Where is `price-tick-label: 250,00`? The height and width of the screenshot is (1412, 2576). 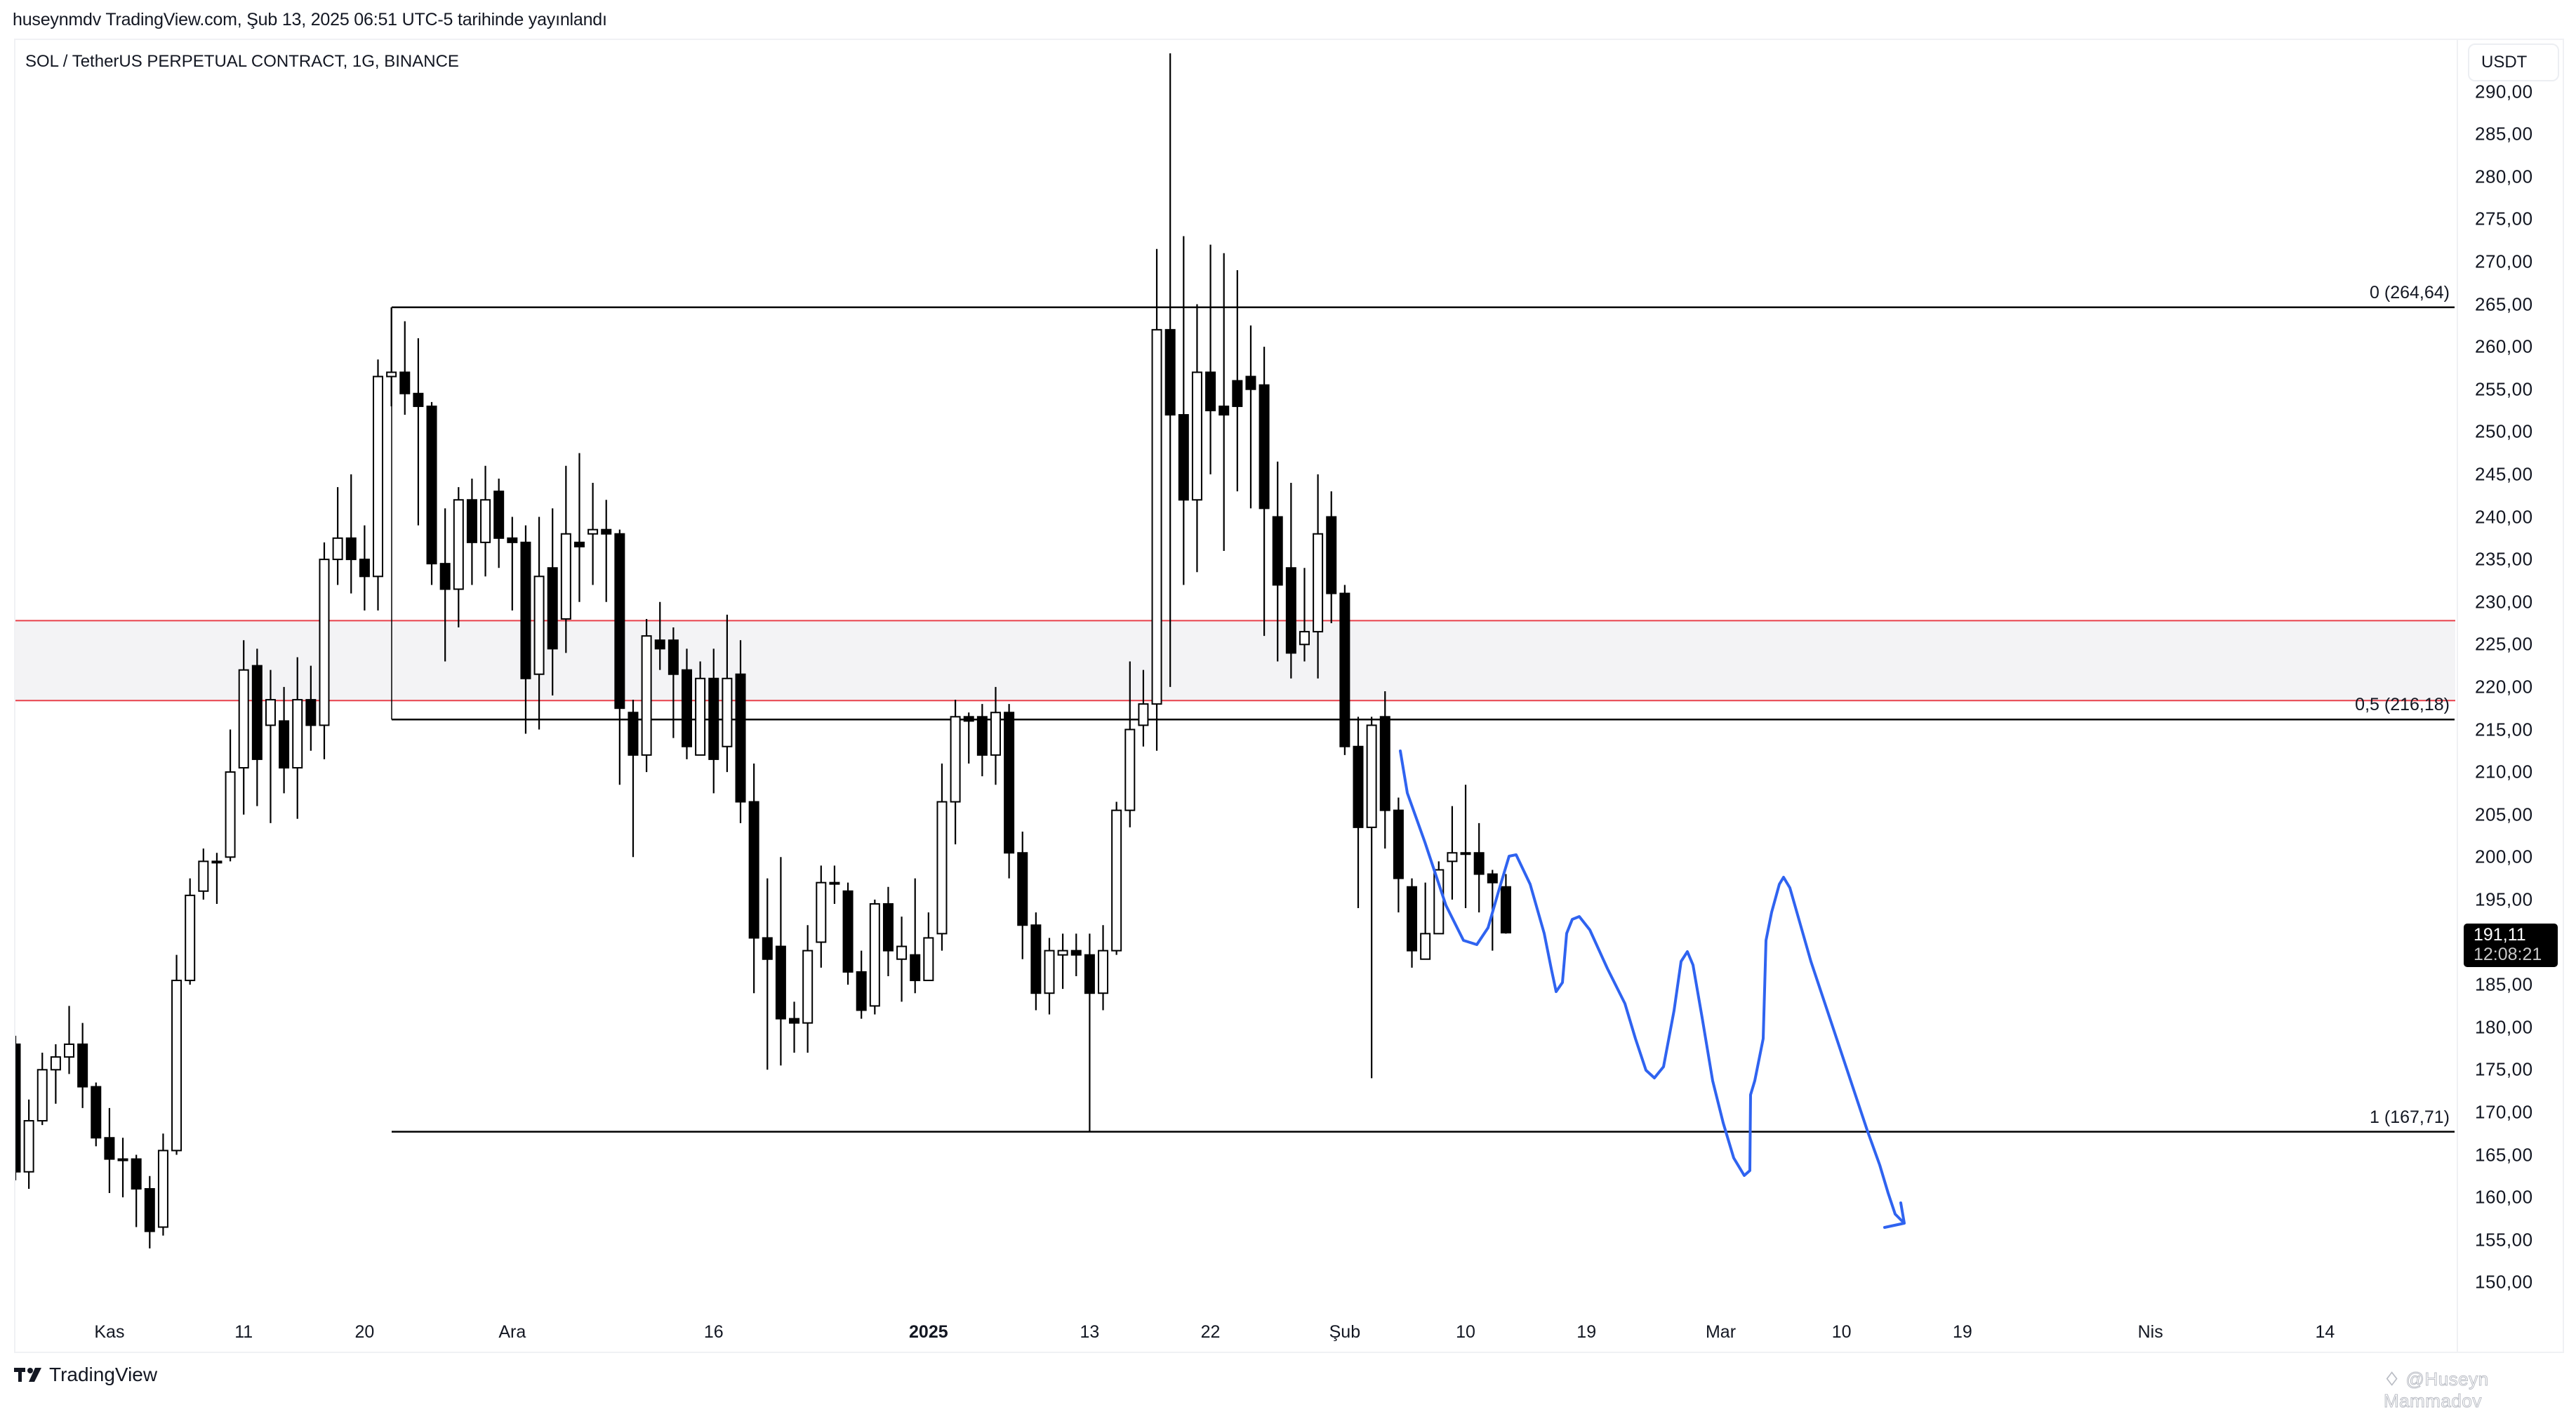
price-tick-label: 250,00 is located at coordinates (2504, 431).